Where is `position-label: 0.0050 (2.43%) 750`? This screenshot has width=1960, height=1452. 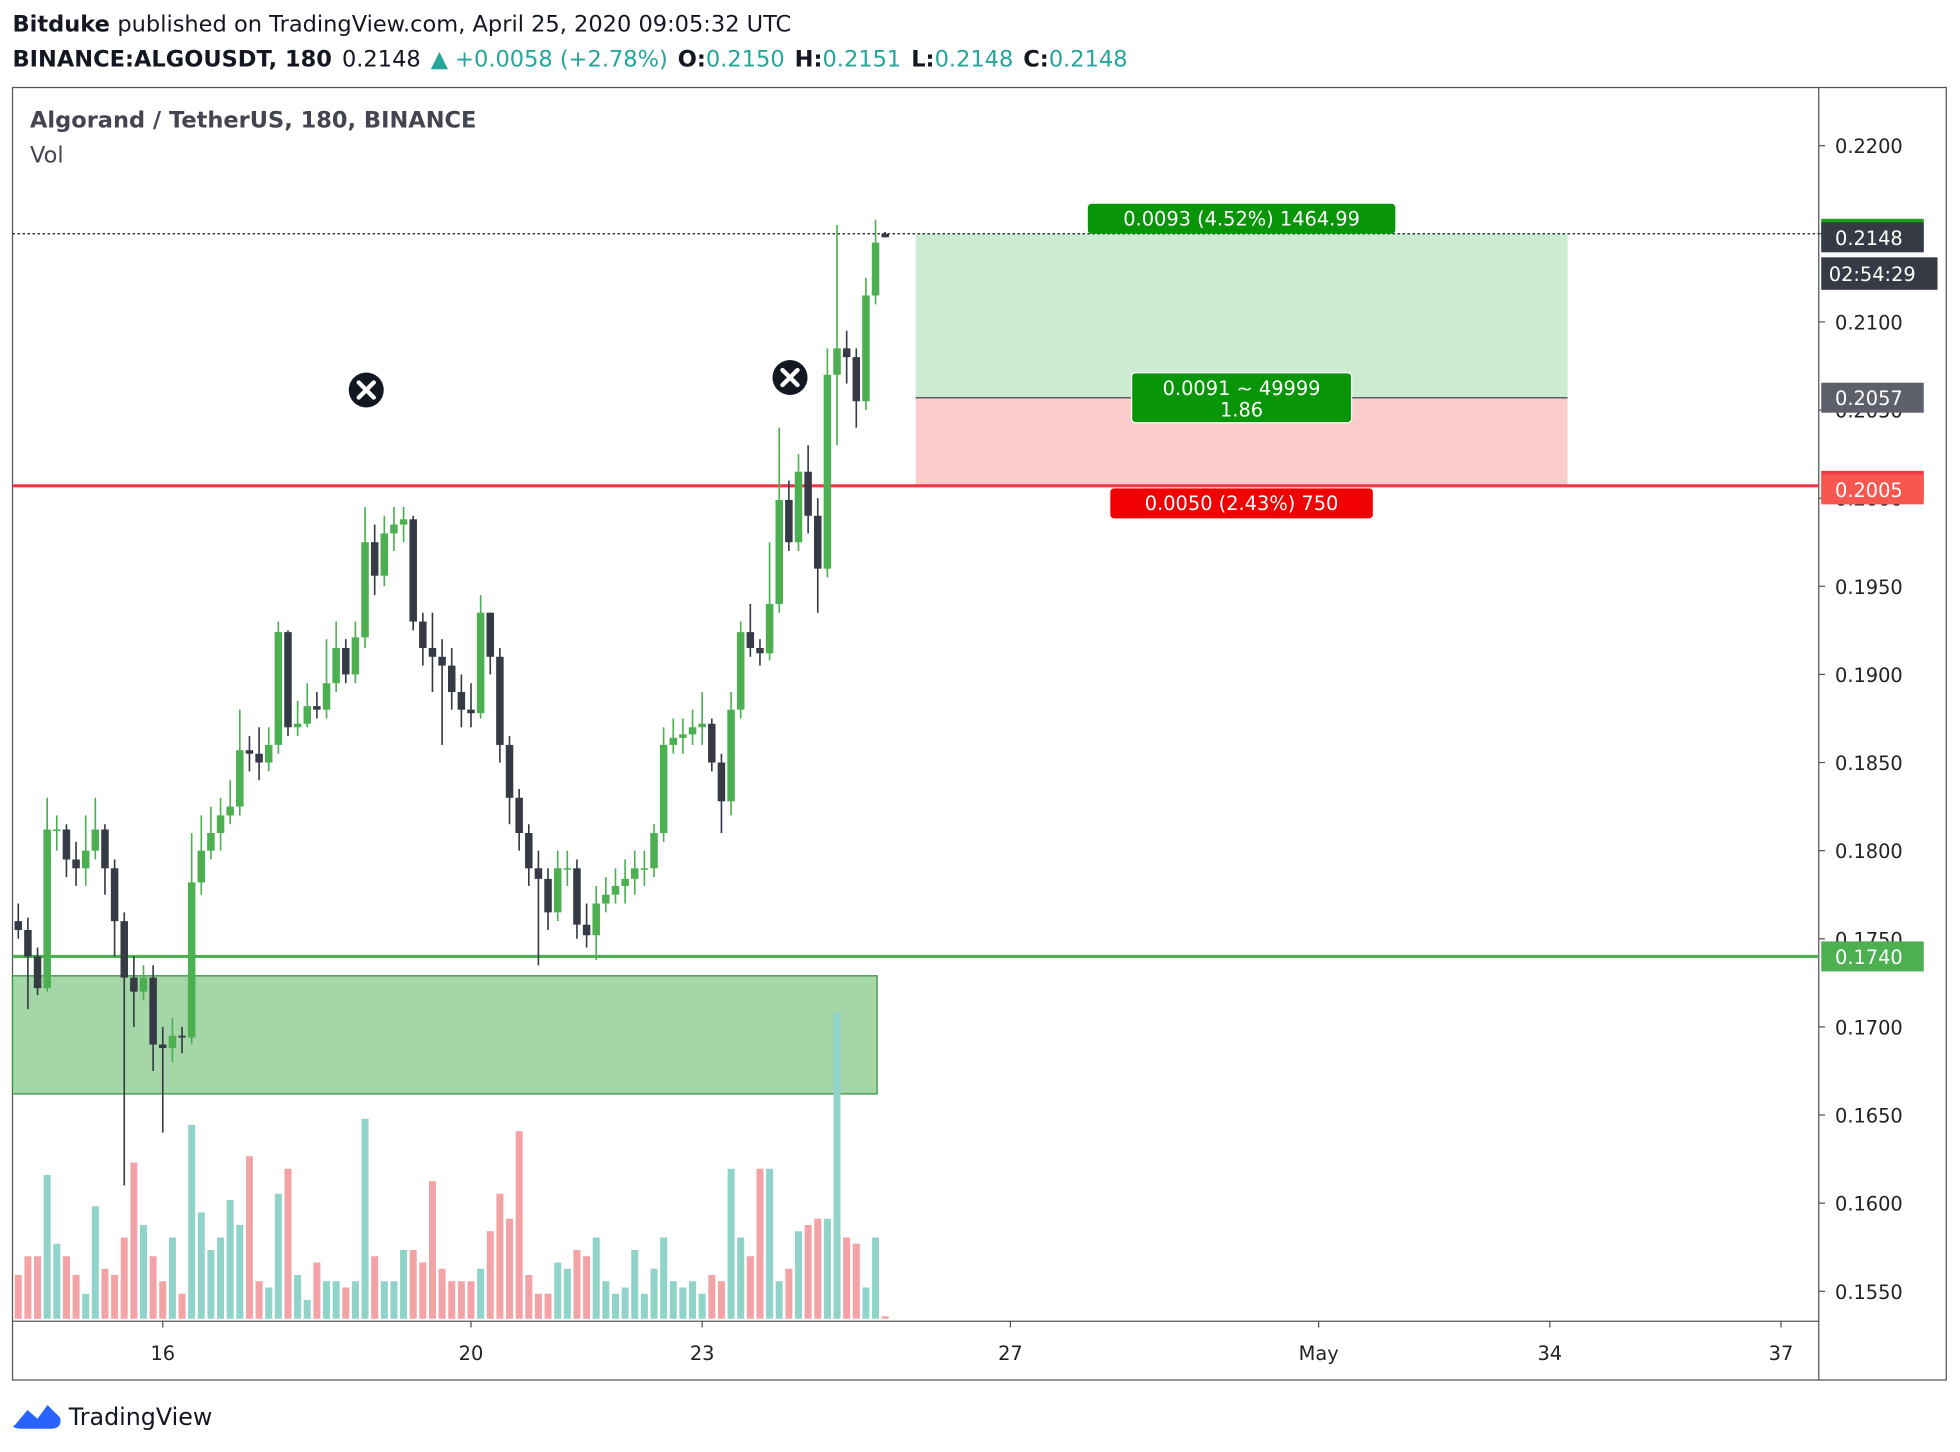
position-label: 0.0050 (2.43%) 750 is located at coordinates (1242, 503).